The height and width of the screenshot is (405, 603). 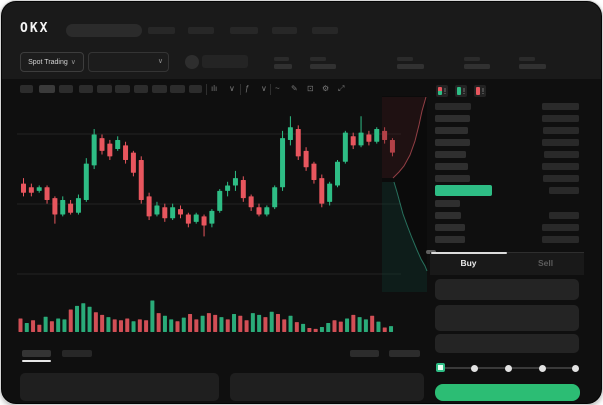 What do you see at coordinates (507, 392) in the screenshot?
I see `buy-button` at bounding box center [507, 392].